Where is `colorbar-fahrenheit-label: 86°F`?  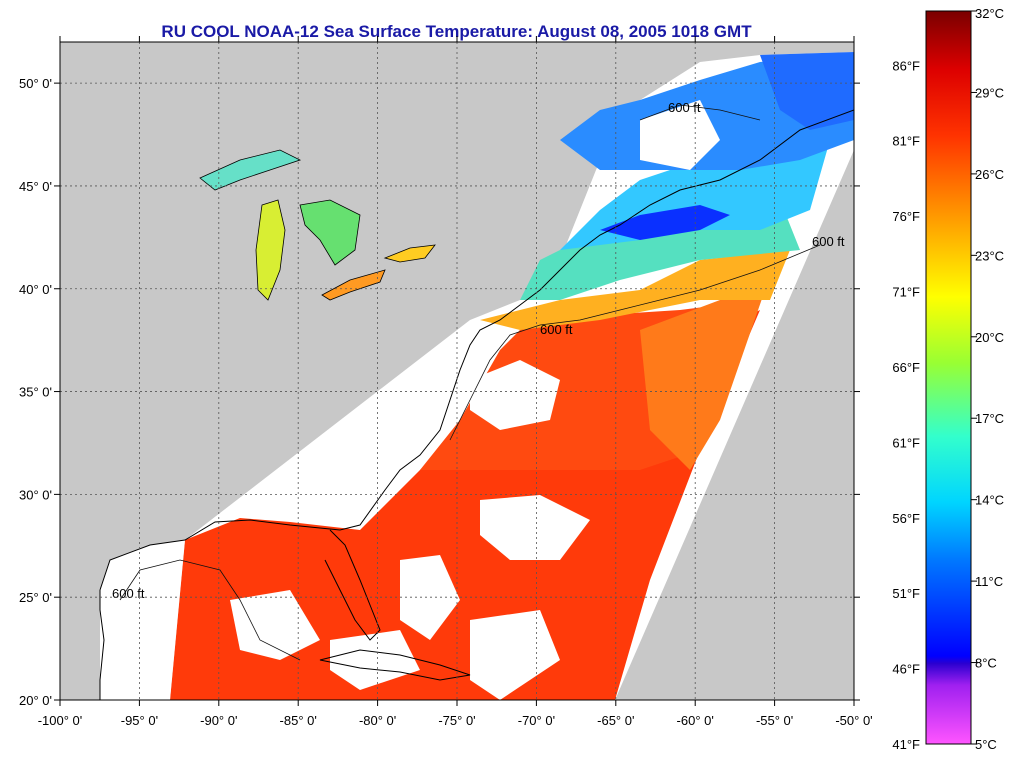
colorbar-fahrenheit-label: 86°F is located at coordinates (906, 65).